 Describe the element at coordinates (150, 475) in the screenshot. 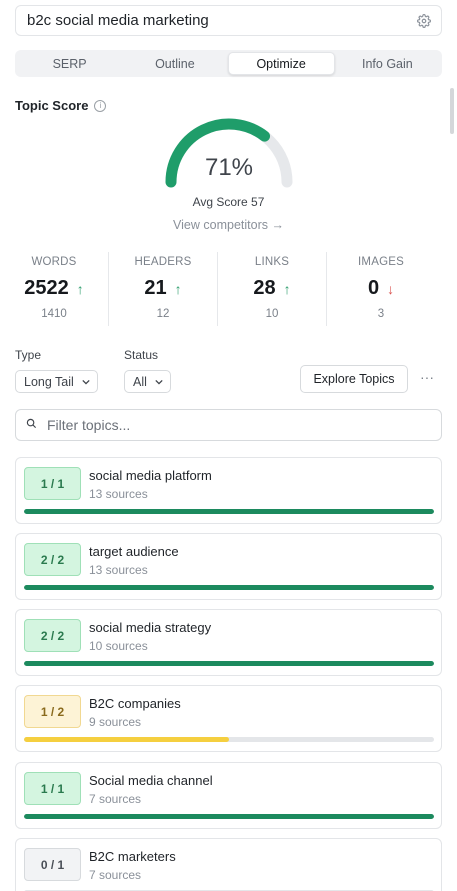

I see `topic-name: social media platform` at that location.